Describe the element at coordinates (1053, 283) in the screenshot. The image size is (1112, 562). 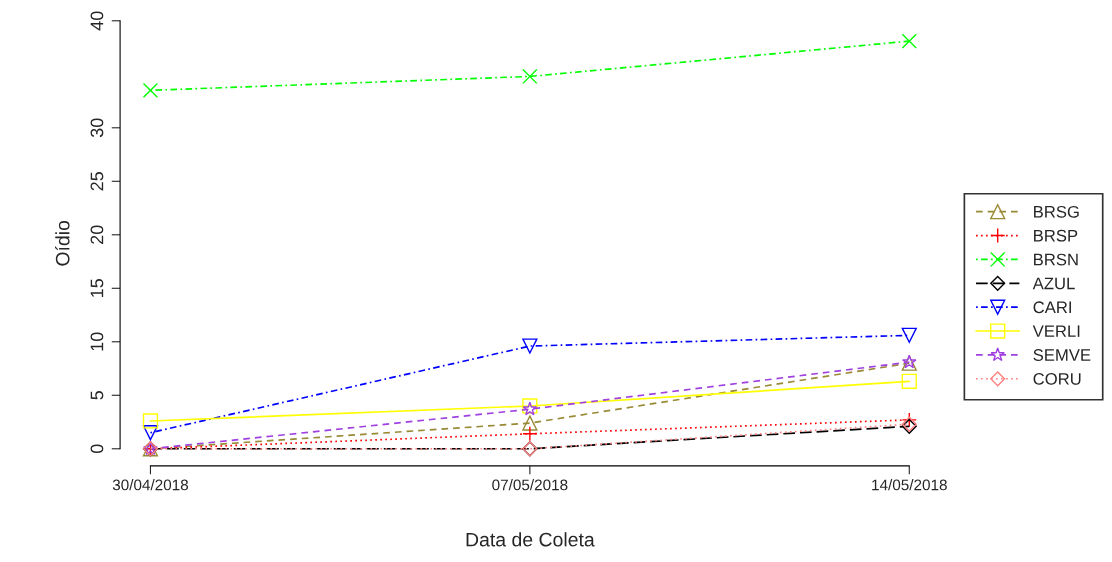
I see `legend-label: AZUL` at that location.